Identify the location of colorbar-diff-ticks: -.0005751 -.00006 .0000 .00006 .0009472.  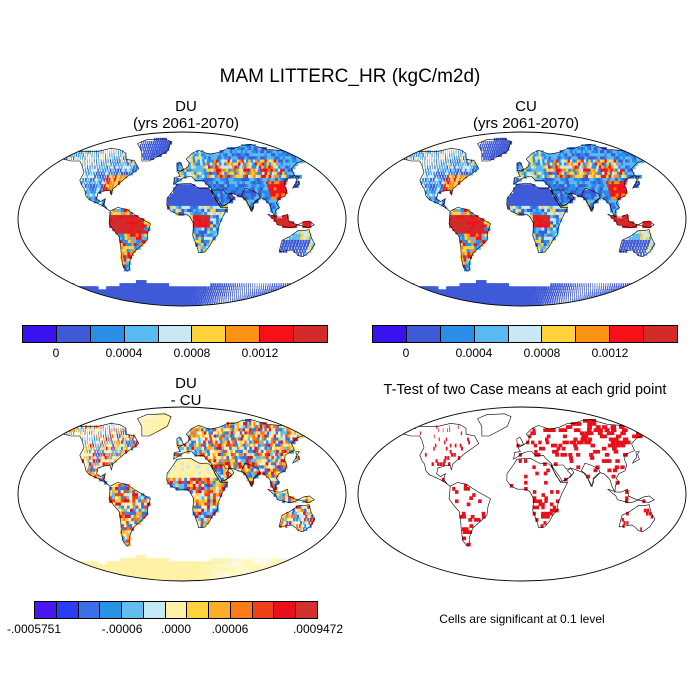
(175, 630).